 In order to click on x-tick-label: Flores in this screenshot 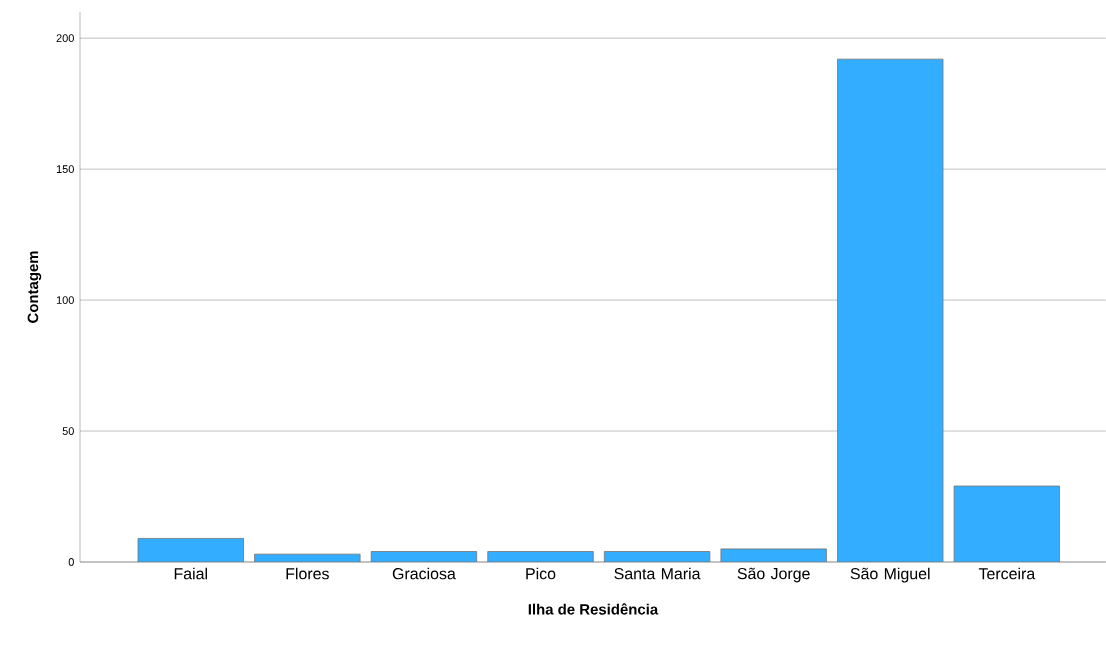, I will do `click(307, 573)`.